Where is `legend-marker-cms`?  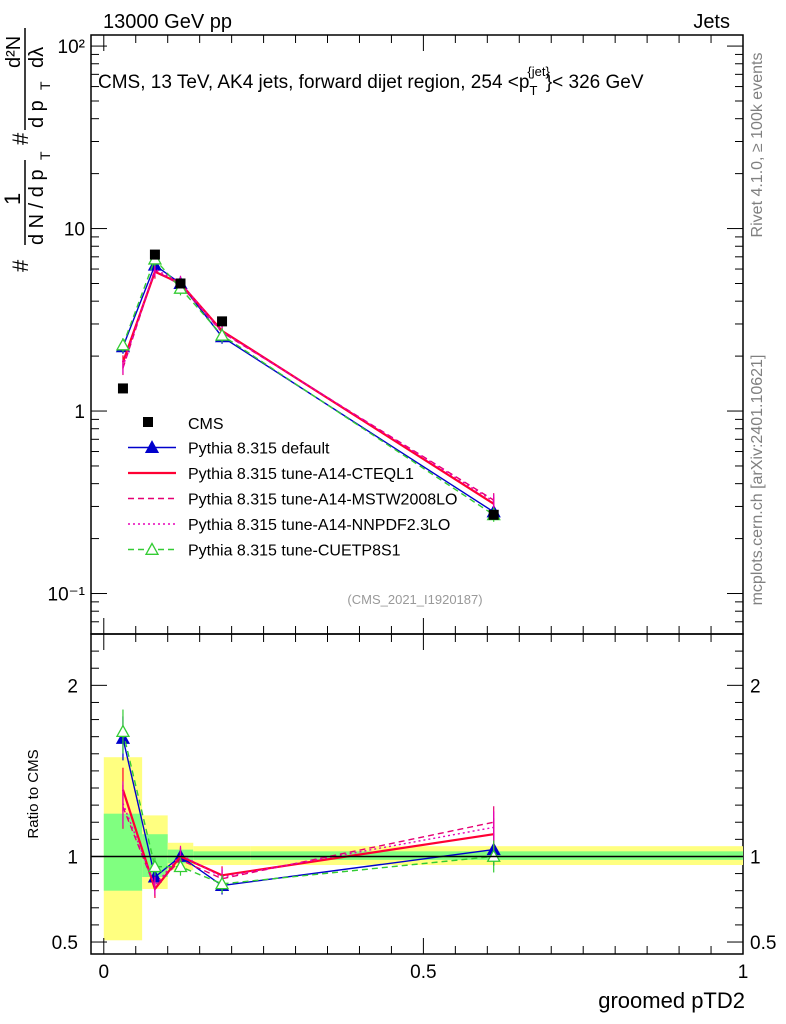
legend-marker-cms is located at coordinates (148, 422).